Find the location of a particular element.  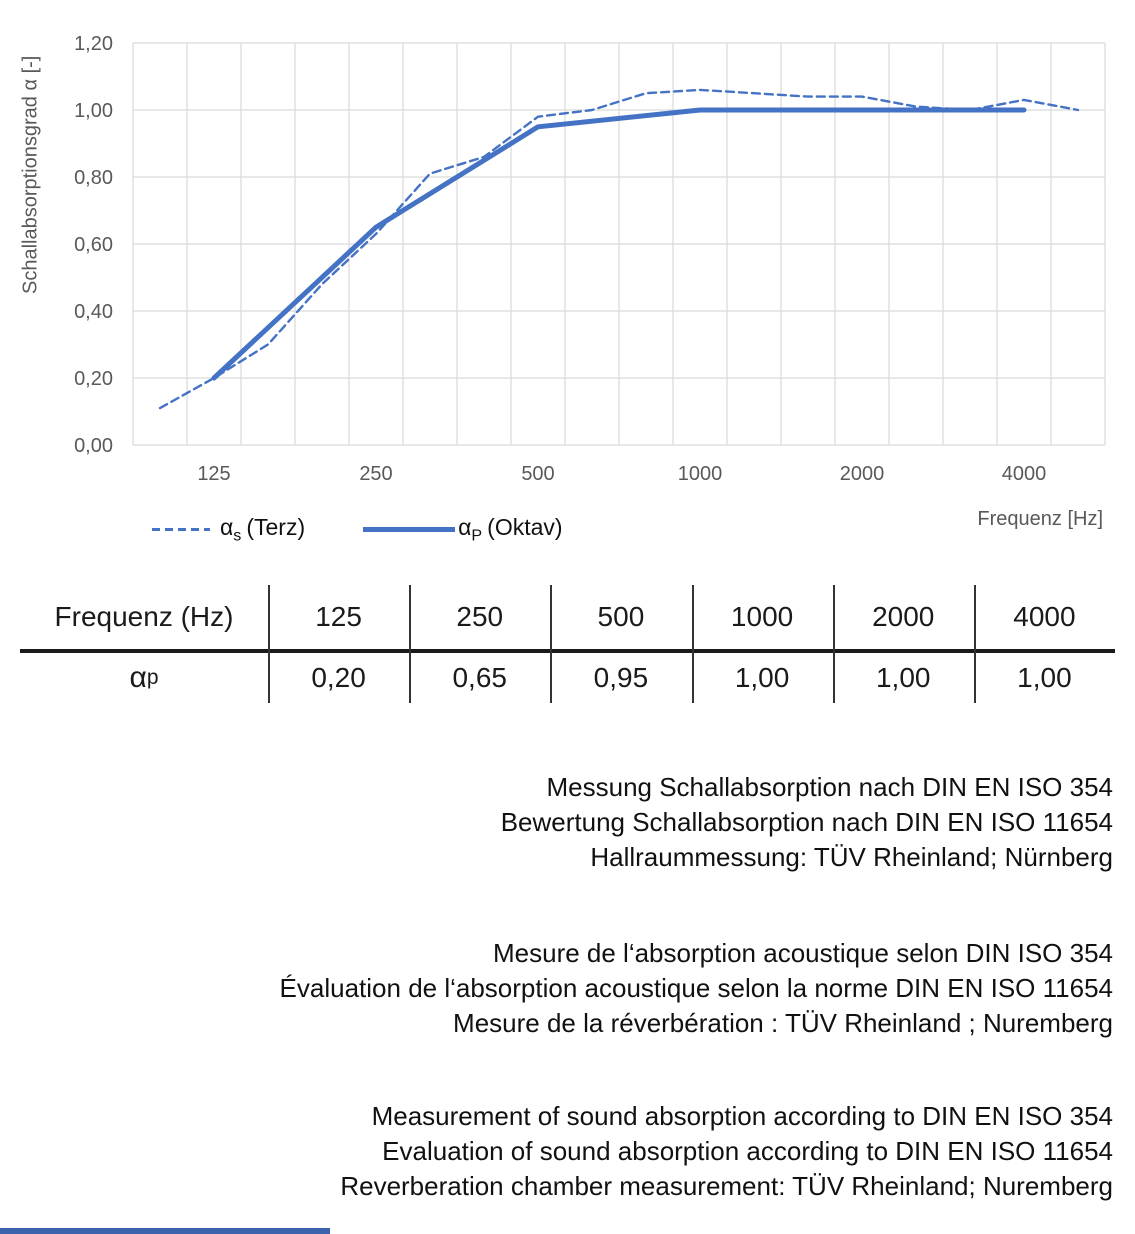

freq-header-cell: 4000 is located at coordinates (1044, 616).